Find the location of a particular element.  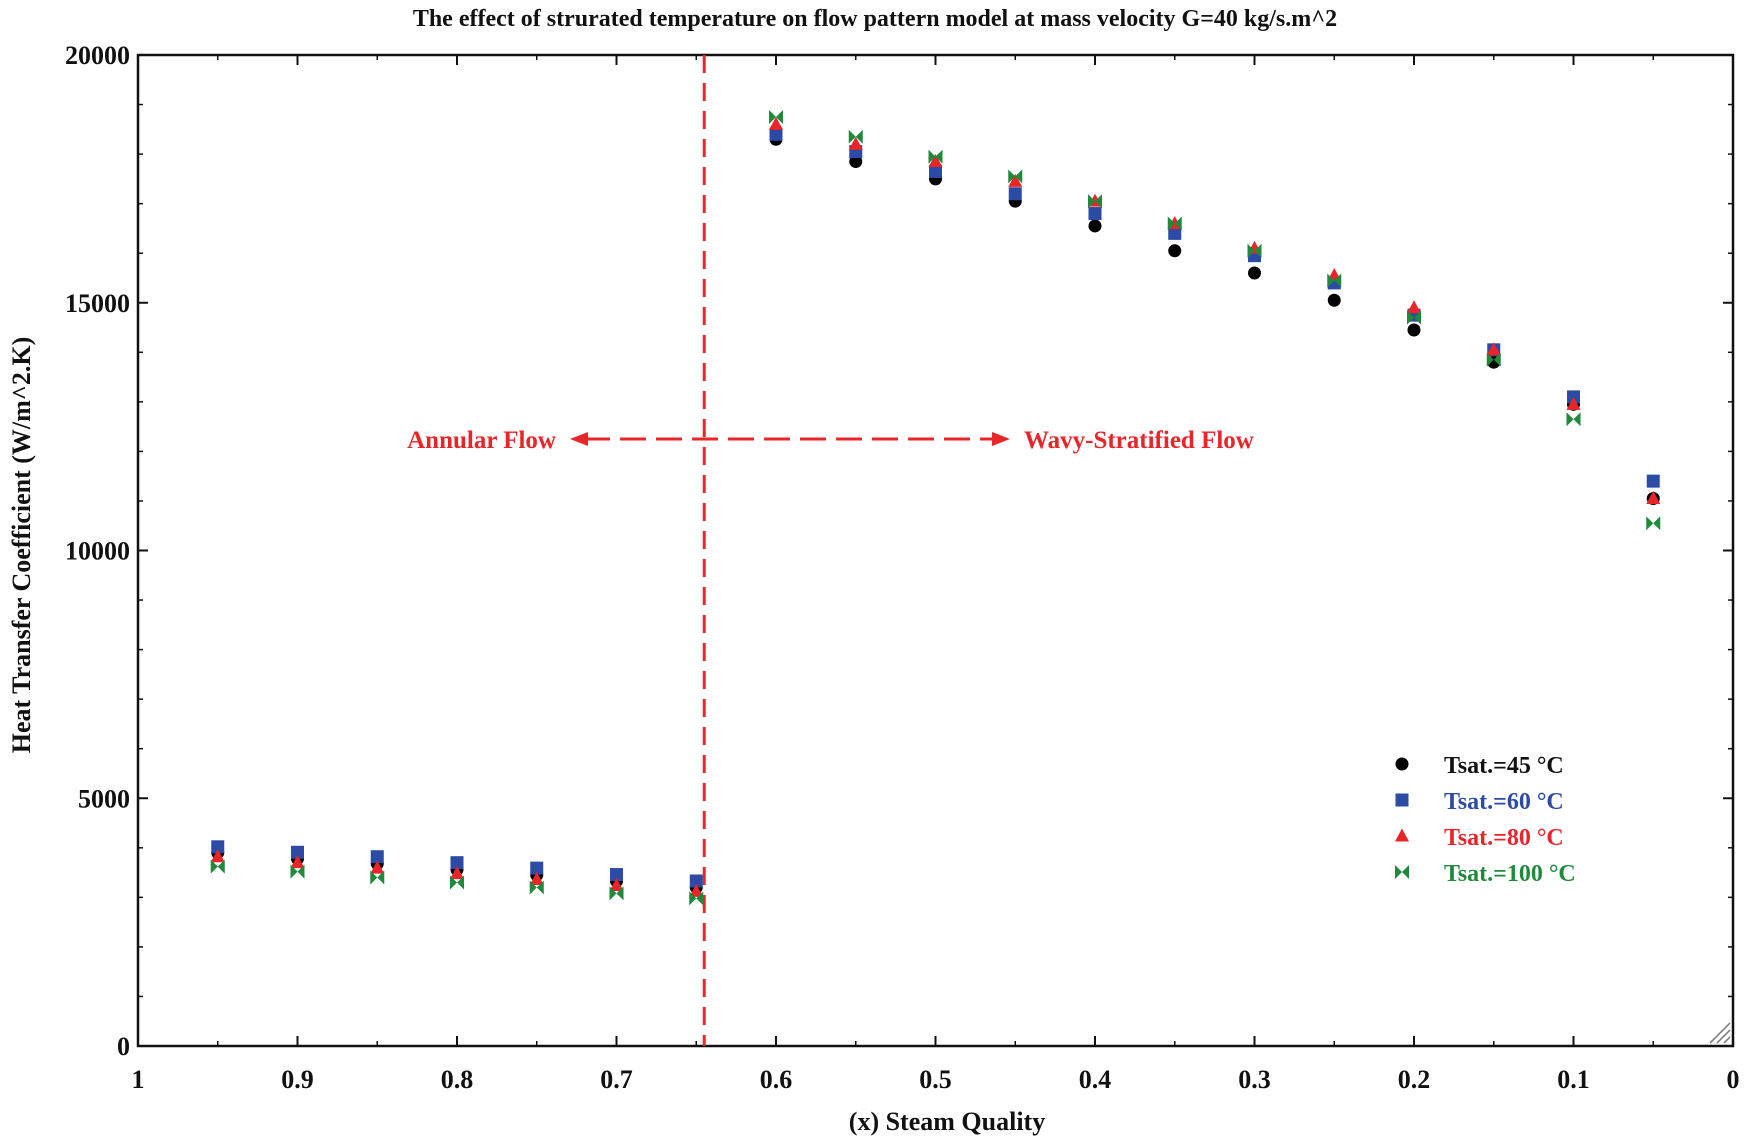

x-tick-label: 0.4 is located at coordinates (1095, 1079).